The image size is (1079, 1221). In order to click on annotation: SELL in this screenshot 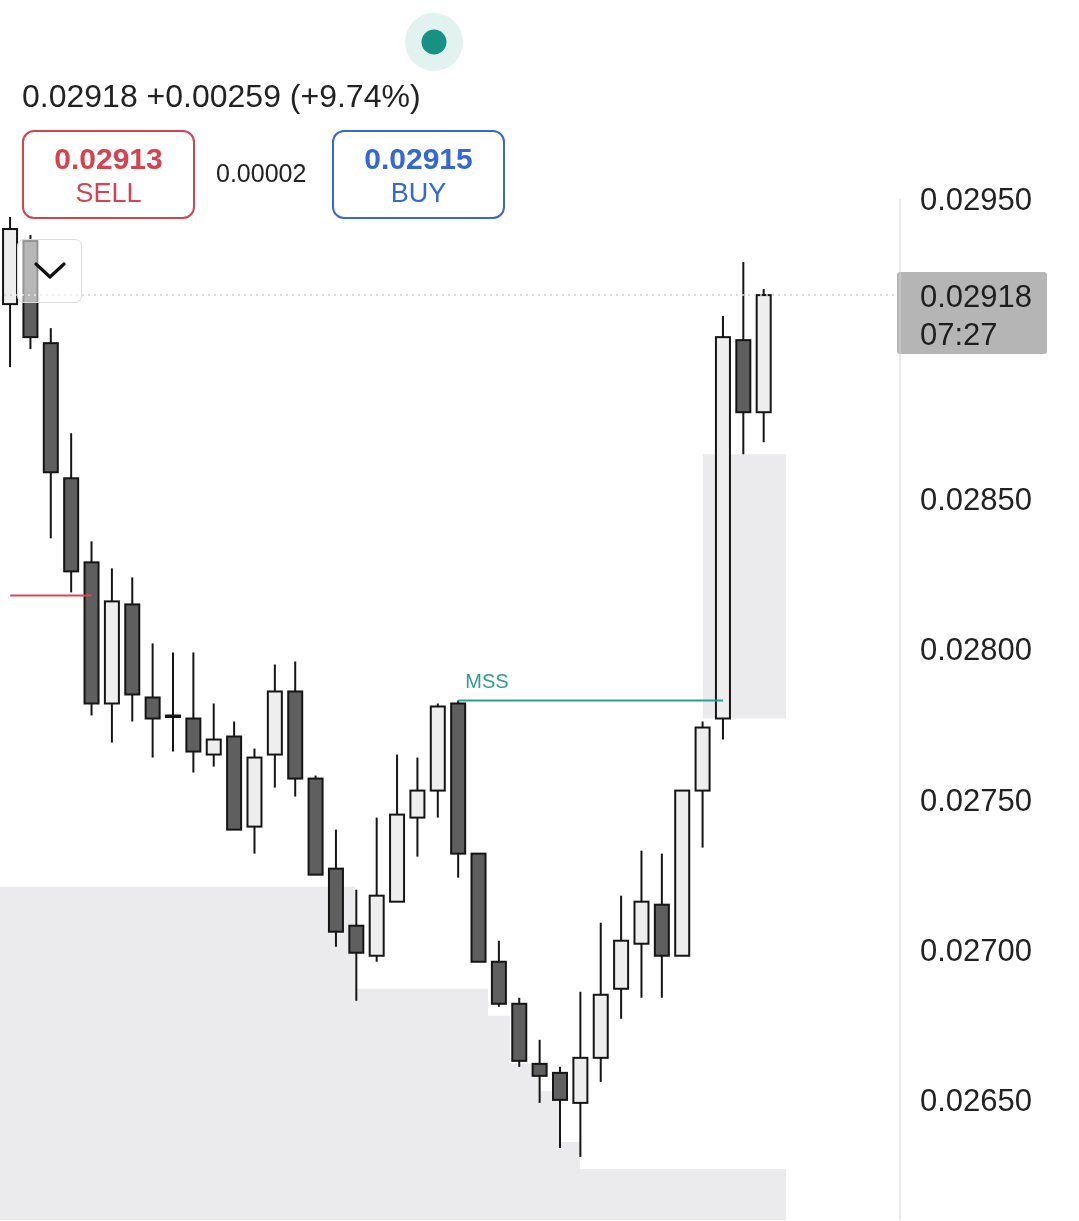, I will do `click(108, 192)`.